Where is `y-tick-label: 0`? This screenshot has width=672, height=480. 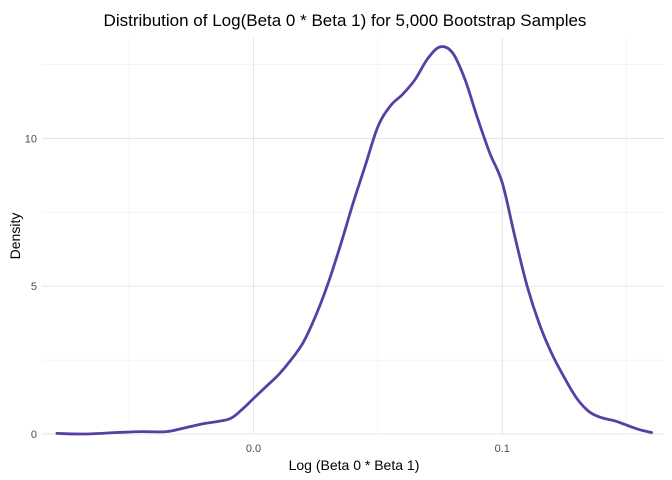
y-tick-label: 0 is located at coordinates (34, 435).